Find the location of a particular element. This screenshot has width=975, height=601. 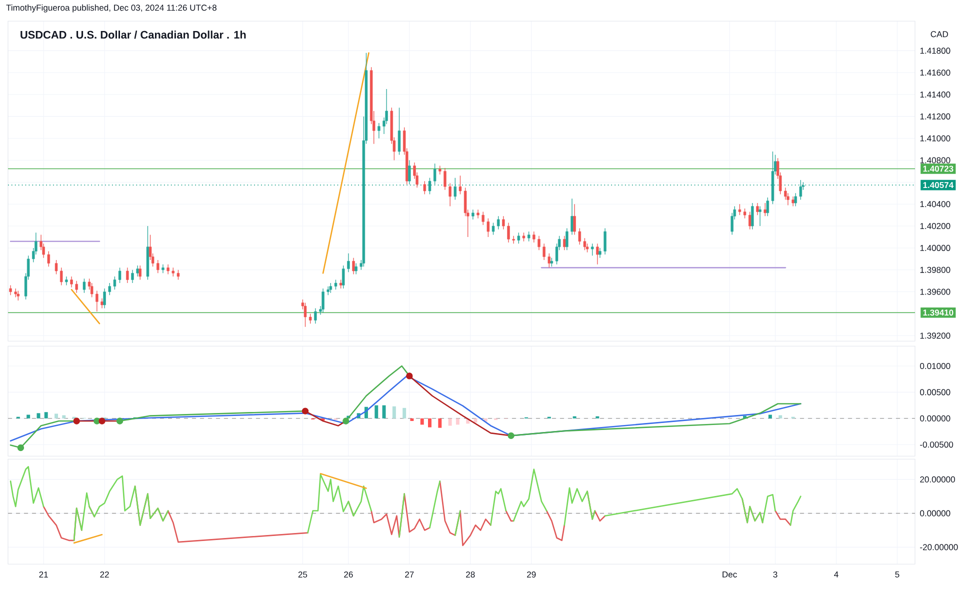

y-tick-label: 1.39600 is located at coordinates (935, 291).